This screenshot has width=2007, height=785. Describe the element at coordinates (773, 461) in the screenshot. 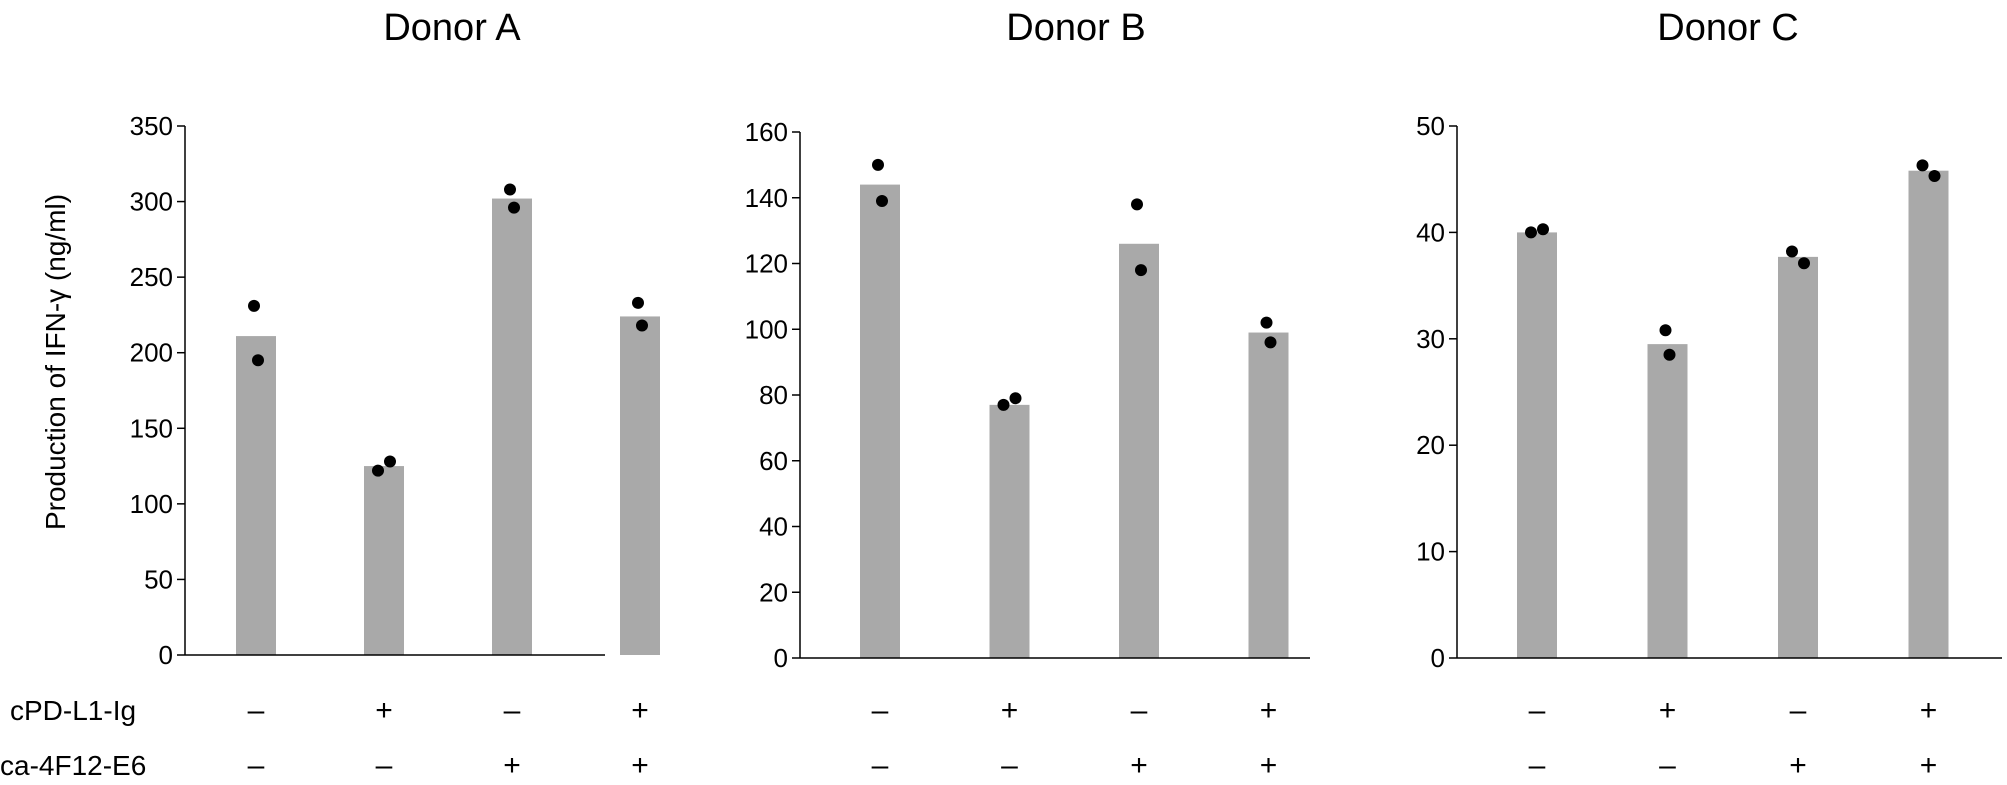

I see `y-tick-label: 60` at that location.